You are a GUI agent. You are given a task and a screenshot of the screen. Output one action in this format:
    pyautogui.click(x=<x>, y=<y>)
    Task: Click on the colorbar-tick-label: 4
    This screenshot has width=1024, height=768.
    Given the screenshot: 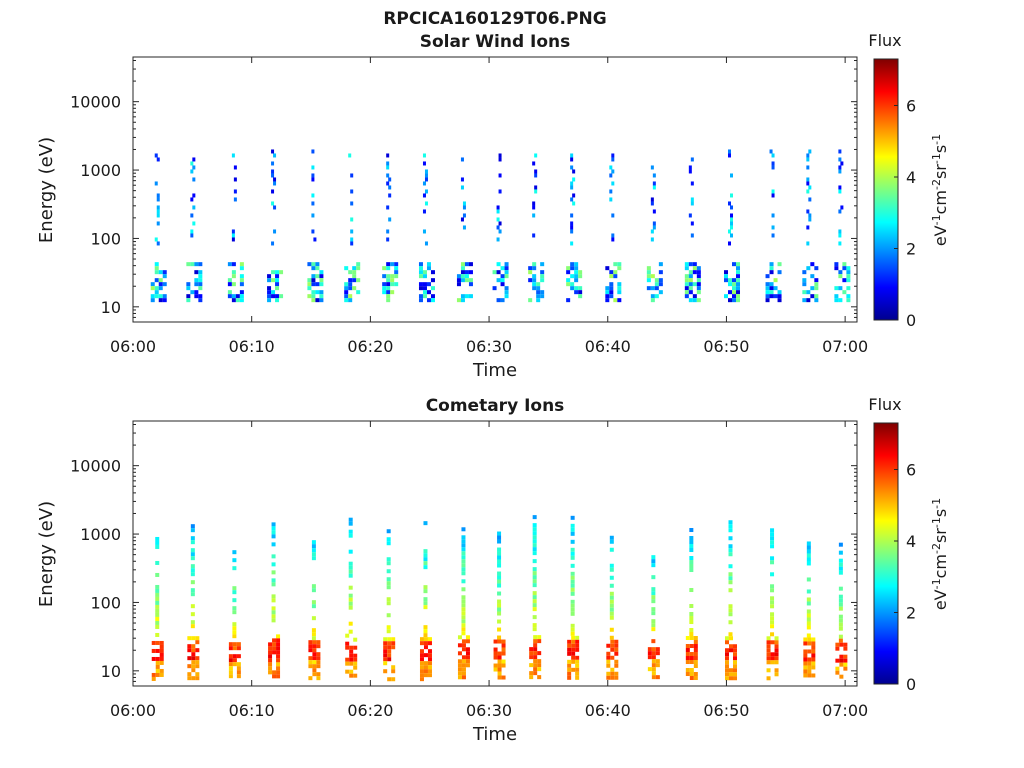 What is the action you would take?
    pyautogui.click(x=911, y=541)
    